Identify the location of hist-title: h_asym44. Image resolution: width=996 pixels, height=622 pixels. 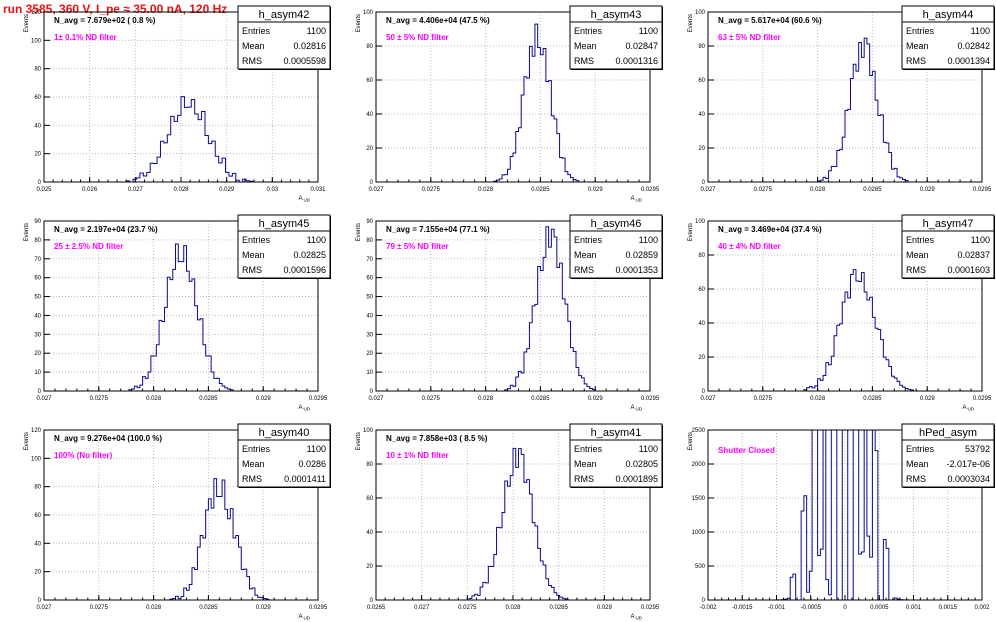
(948, 15).